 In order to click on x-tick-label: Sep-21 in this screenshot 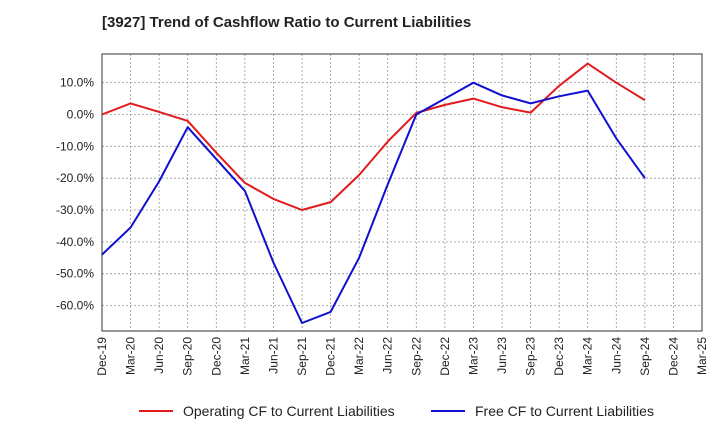, I will do `click(302, 356)`.